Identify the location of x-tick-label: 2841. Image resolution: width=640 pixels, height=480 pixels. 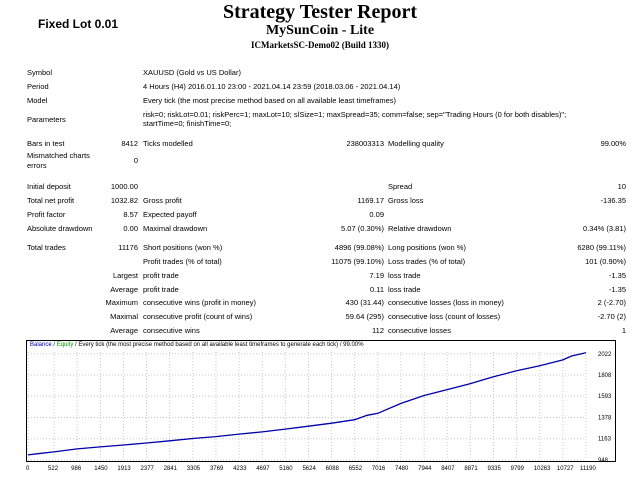
(170, 469).